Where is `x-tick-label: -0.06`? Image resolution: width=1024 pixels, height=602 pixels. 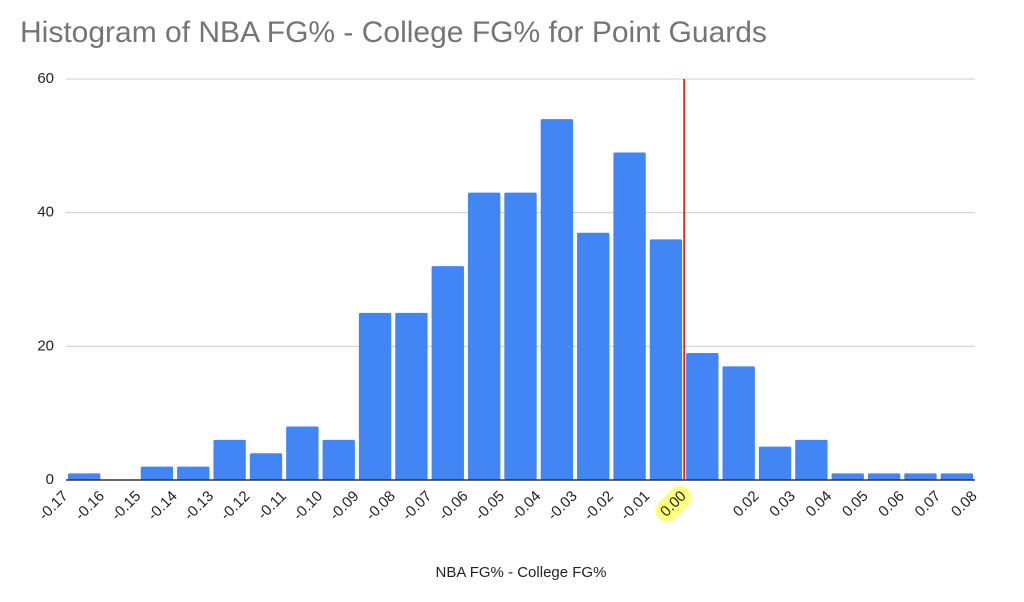
x-tick-label: -0.06 is located at coordinates (453, 506).